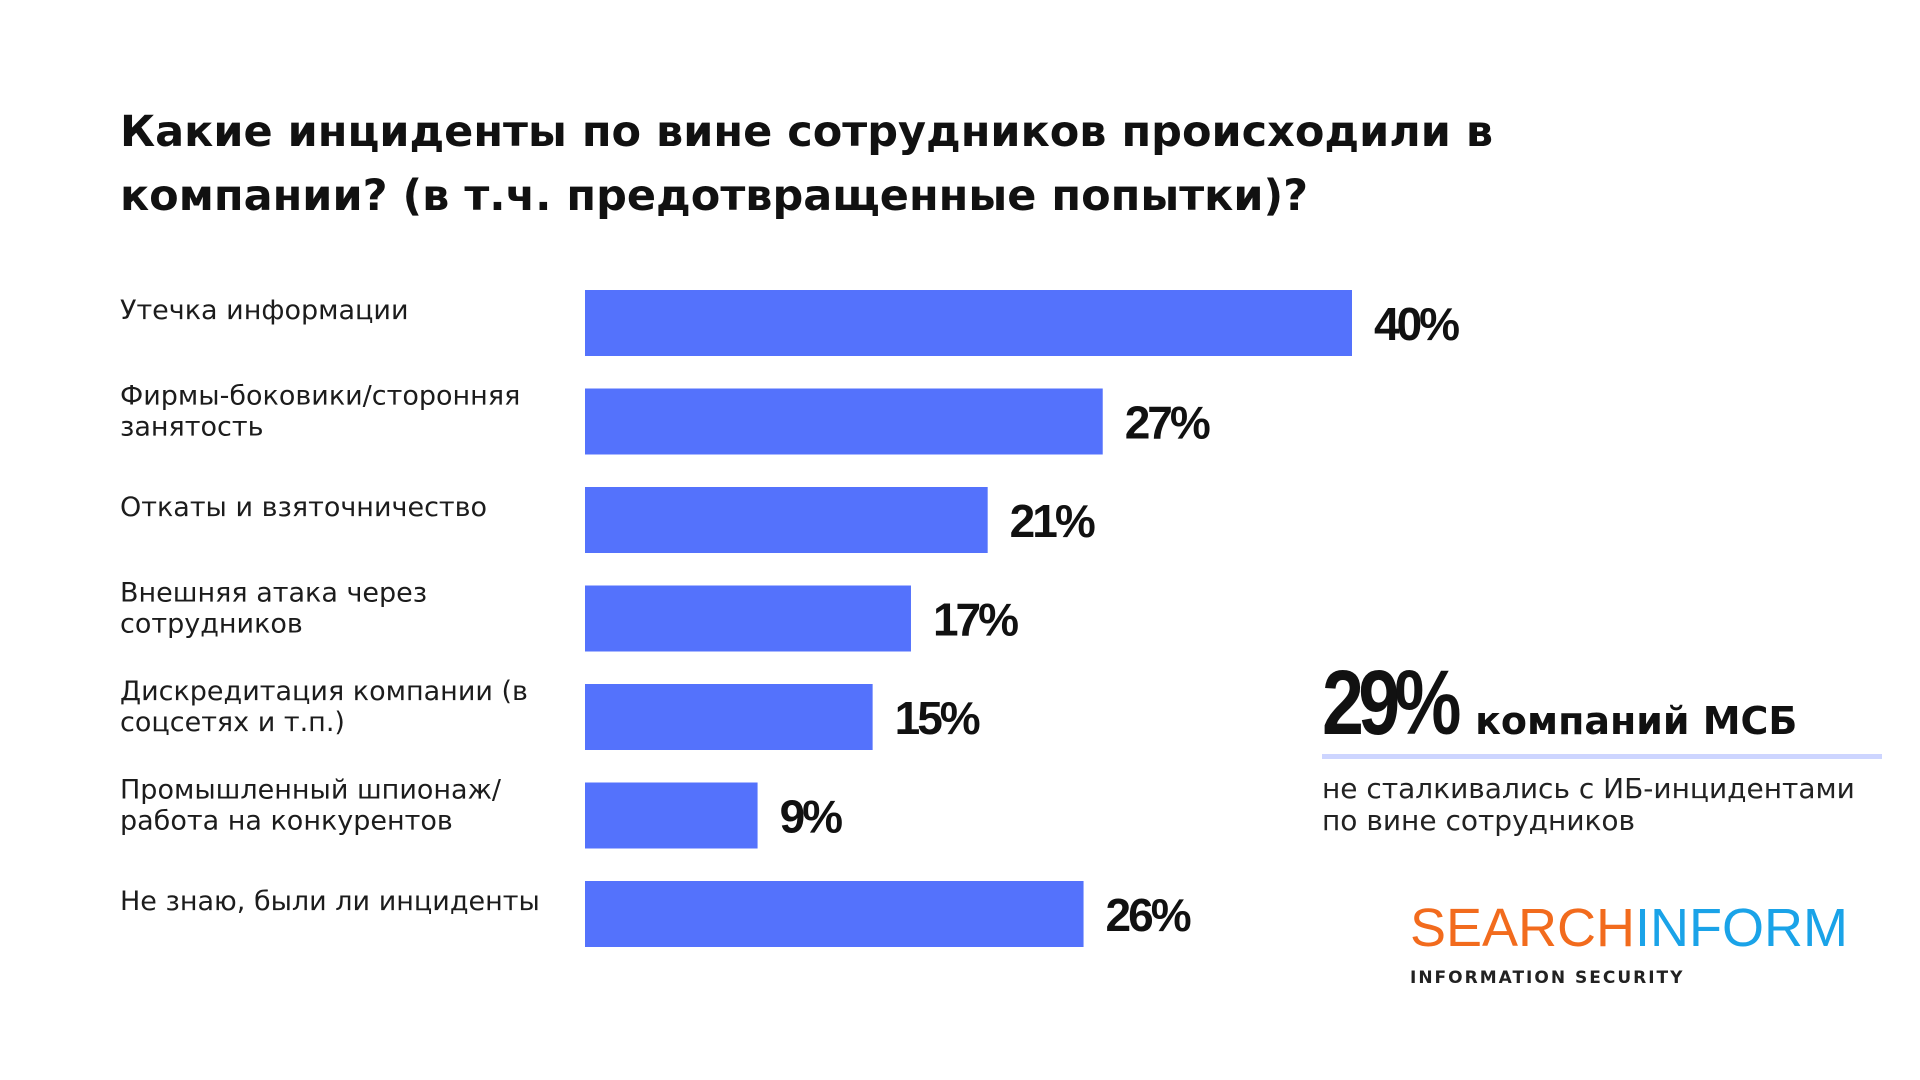 The height and width of the screenshot is (1080, 1920). Describe the element at coordinates (273, 593) in the screenshot. I see `category-label-3-line-0: Внешняя атака через` at that location.